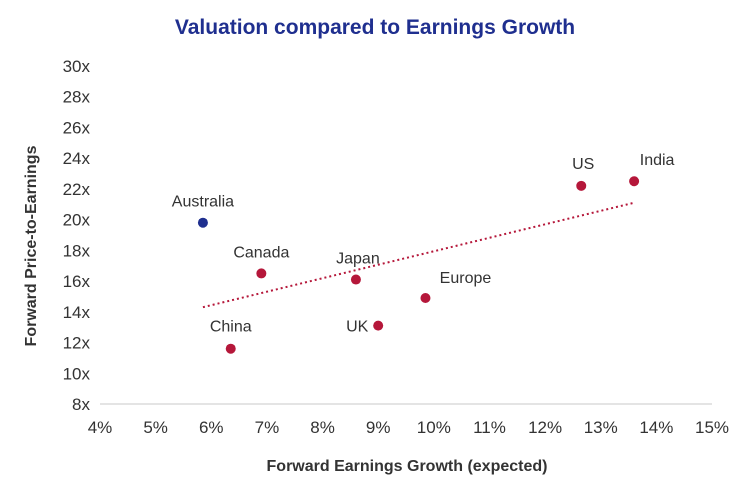  What do you see at coordinates (375, 27) in the screenshot?
I see `chart-title: Valuation compared to Earnings Growth` at bounding box center [375, 27].